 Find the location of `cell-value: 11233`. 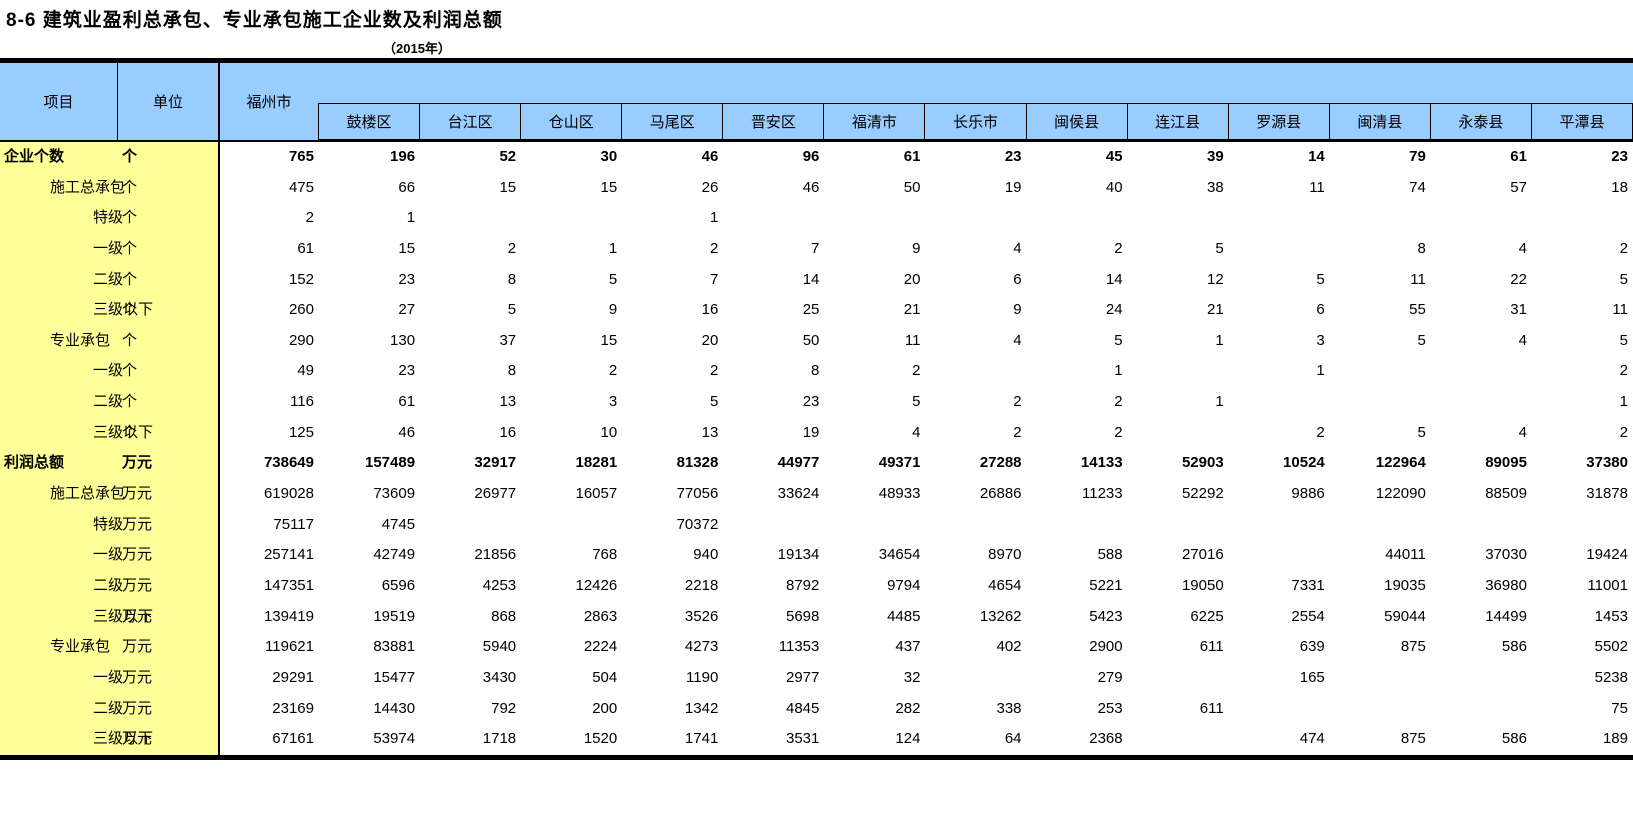

cell-value: 11233 is located at coordinates (1102, 494).